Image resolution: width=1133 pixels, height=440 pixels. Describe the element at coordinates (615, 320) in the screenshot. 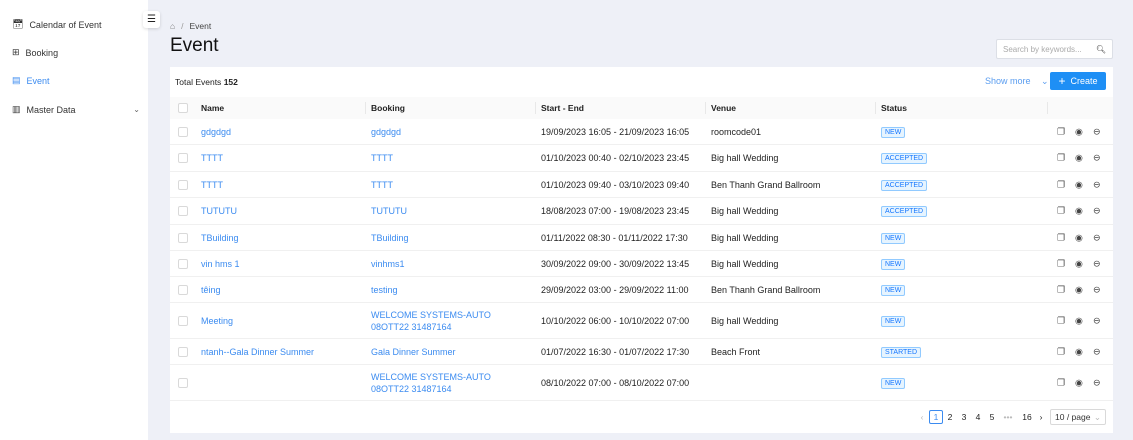

I see `start-end-text: 10/10/2022 06:00 - 10/10/2022 07:00` at that location.